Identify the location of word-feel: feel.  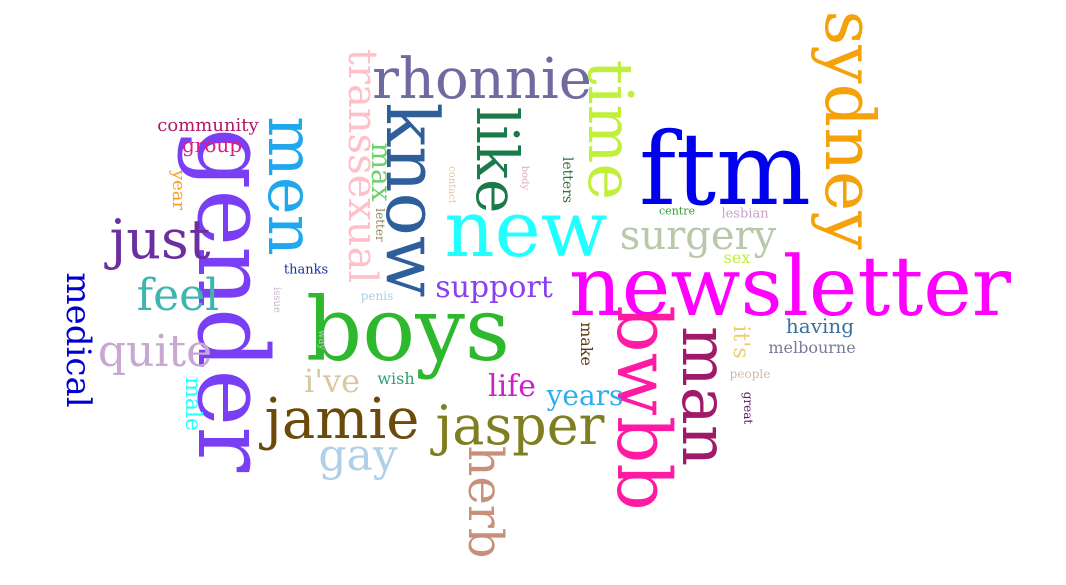
(178, 295).